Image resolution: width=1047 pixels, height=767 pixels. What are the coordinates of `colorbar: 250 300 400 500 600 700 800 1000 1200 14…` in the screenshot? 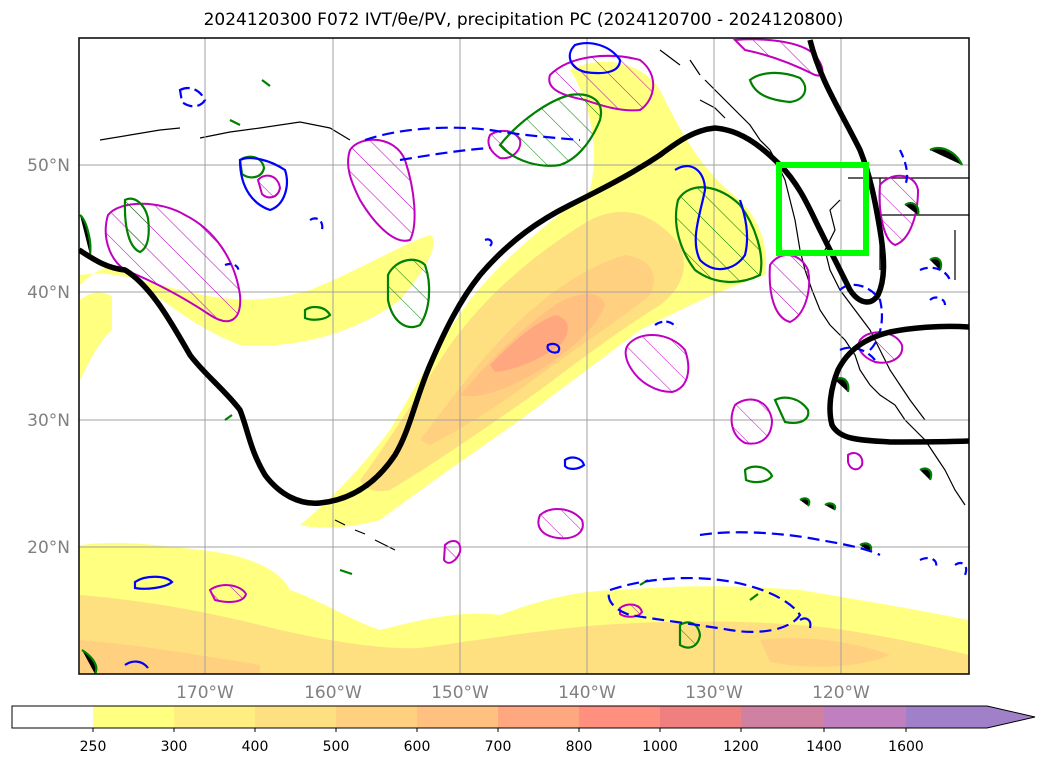 It's located at (523, 730).